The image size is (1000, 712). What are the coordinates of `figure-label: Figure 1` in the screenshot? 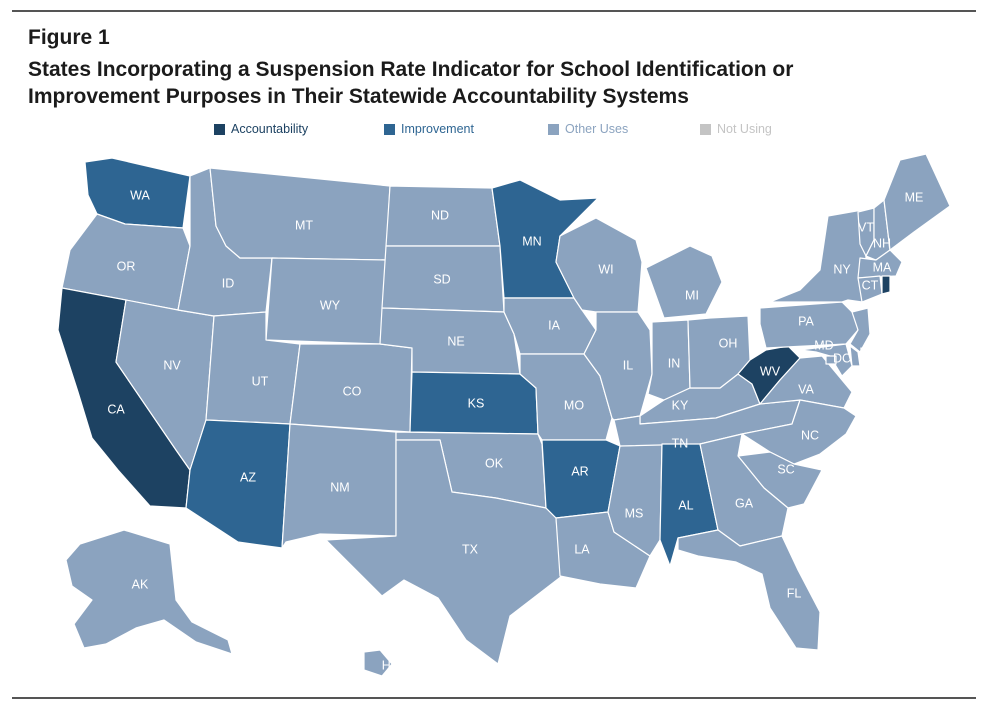 It's located at (69, 37).